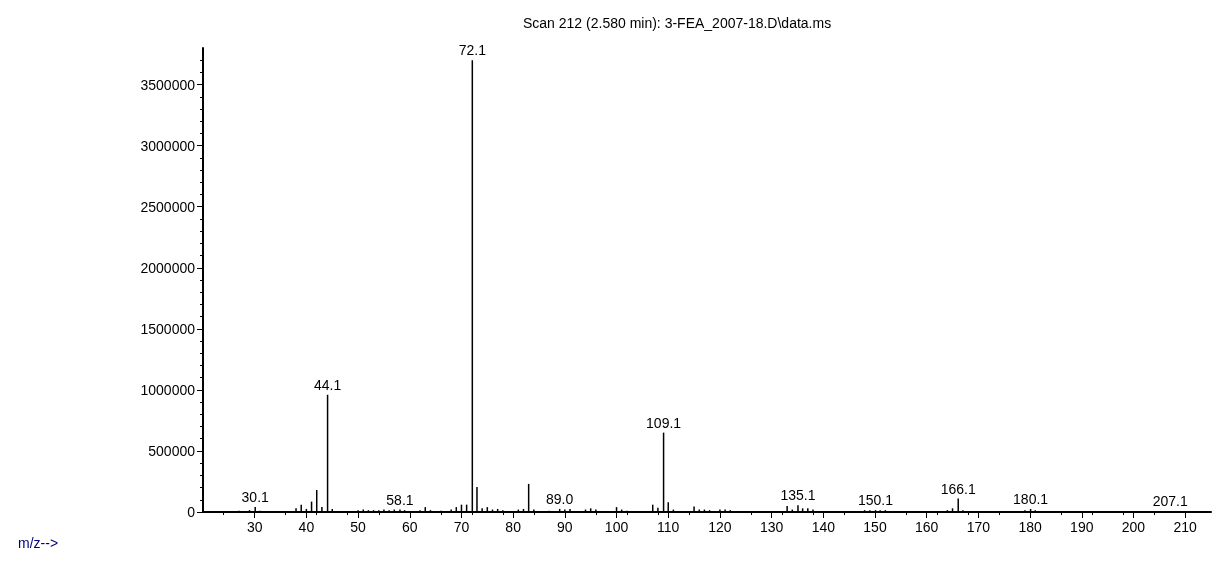 The height and width of the screenshot is (563, 1231). Describe the element at coordinates (168, 389) in the screenshot. I see `y-tick-label: 1000000` at that location.